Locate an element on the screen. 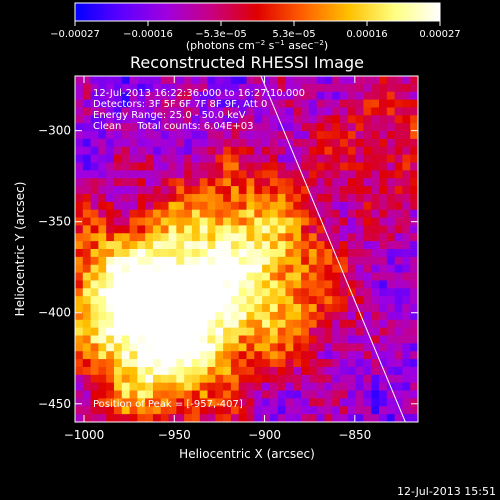 The height and width of the screenshot is (500, 500). colorbar-tick-label: 0.00027 is located at coordinates (439, 34).